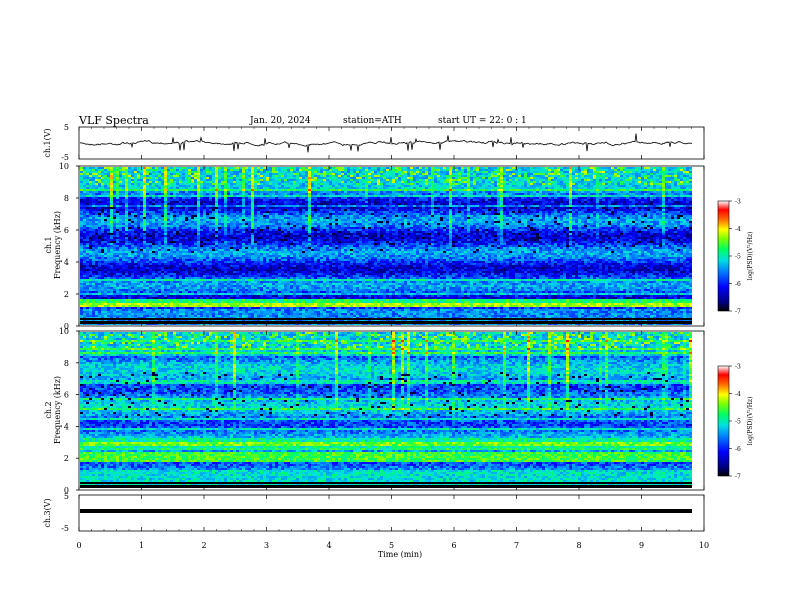 This screenshot has width=792, height=612. Describe the element at coordinates (738, 449) in the screenshot. I see `ch2-colorbar-tick-label: -6` at that location.